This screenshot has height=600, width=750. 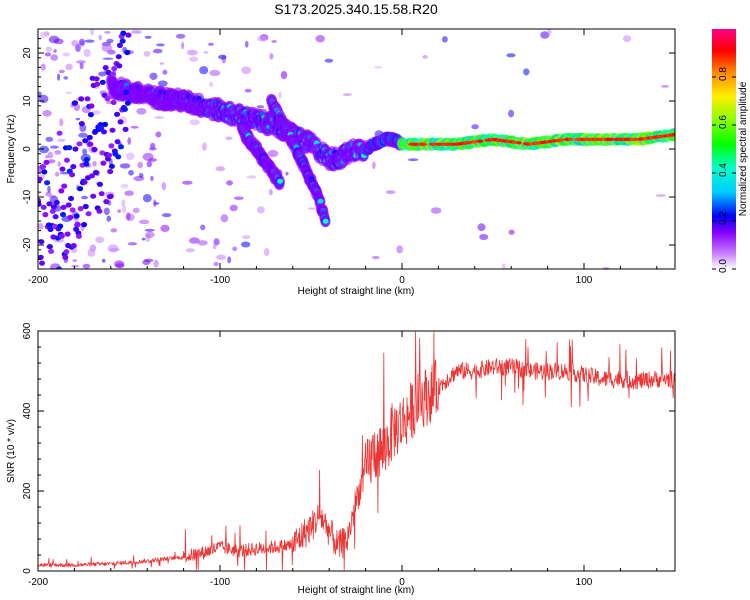 I want to click on spectrogram-y-tick-label: 20, so click(x=27, y=53).